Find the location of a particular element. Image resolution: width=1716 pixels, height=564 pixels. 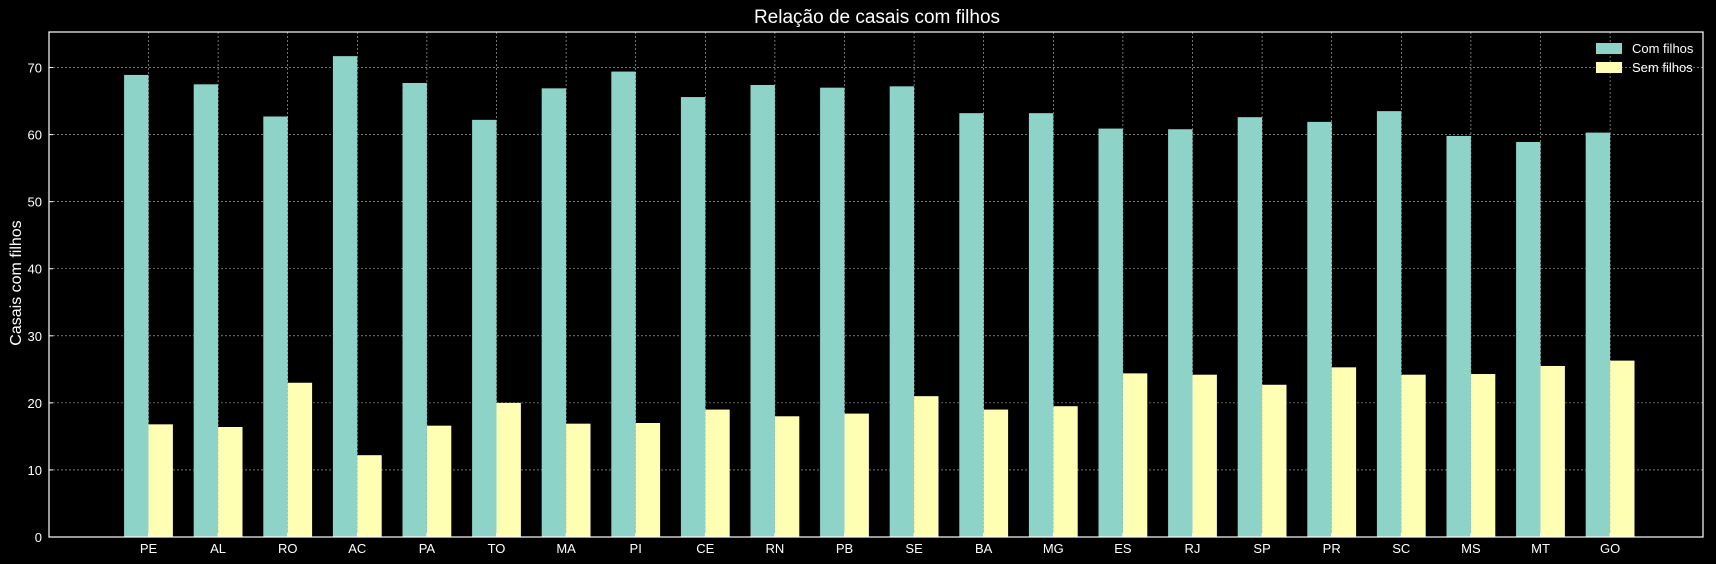

bar-com-filhos-ba is located at coordinates (971, 325).